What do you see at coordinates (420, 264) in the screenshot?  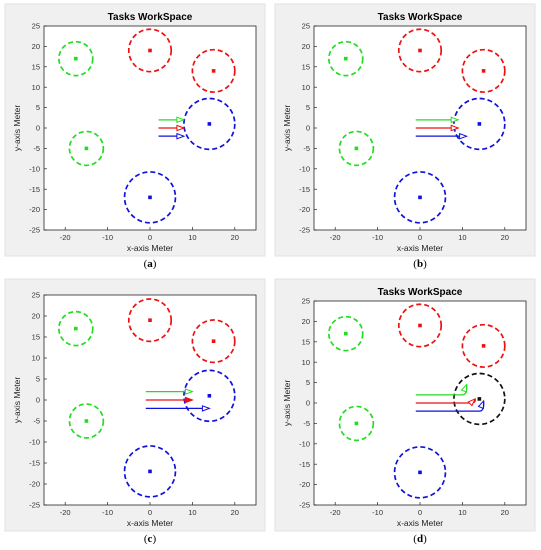 I see `panel-caption-letter: b` at bounding box center [420, 264].